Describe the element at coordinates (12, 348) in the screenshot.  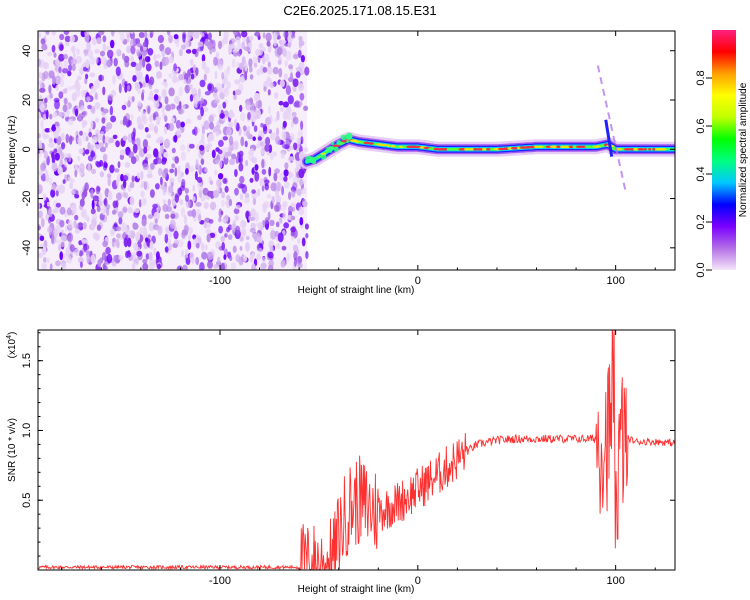
I see `snr-multiplier-base: (x10` at that location.